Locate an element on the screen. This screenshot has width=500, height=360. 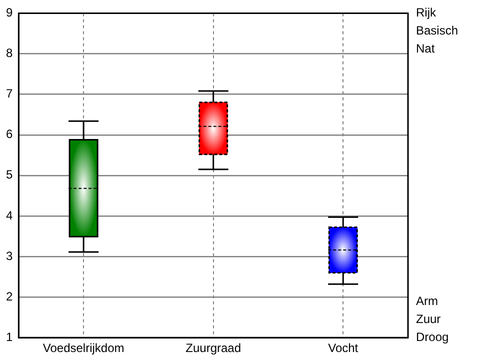
y-tick-label: 9 is located at coordinates (9, 13).